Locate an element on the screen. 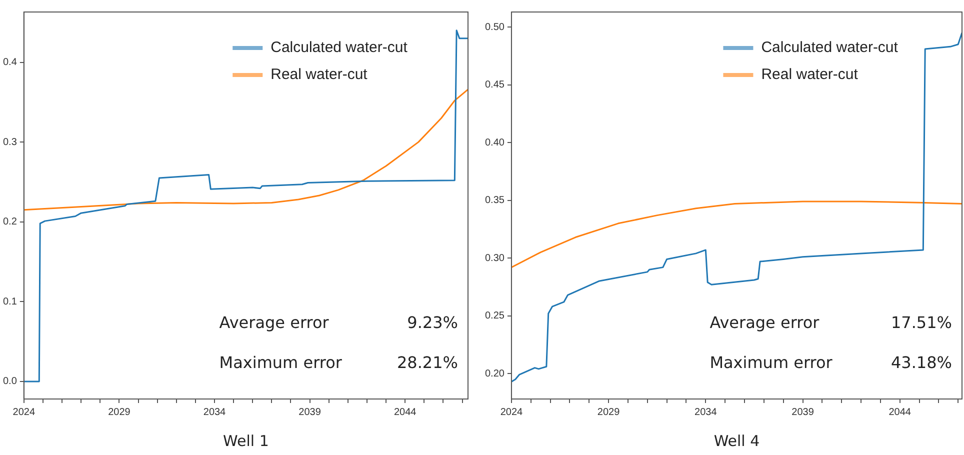 The width and height of the screenshot is (964, 455). annotation: 43.18% is located at coordinates (921, 362).